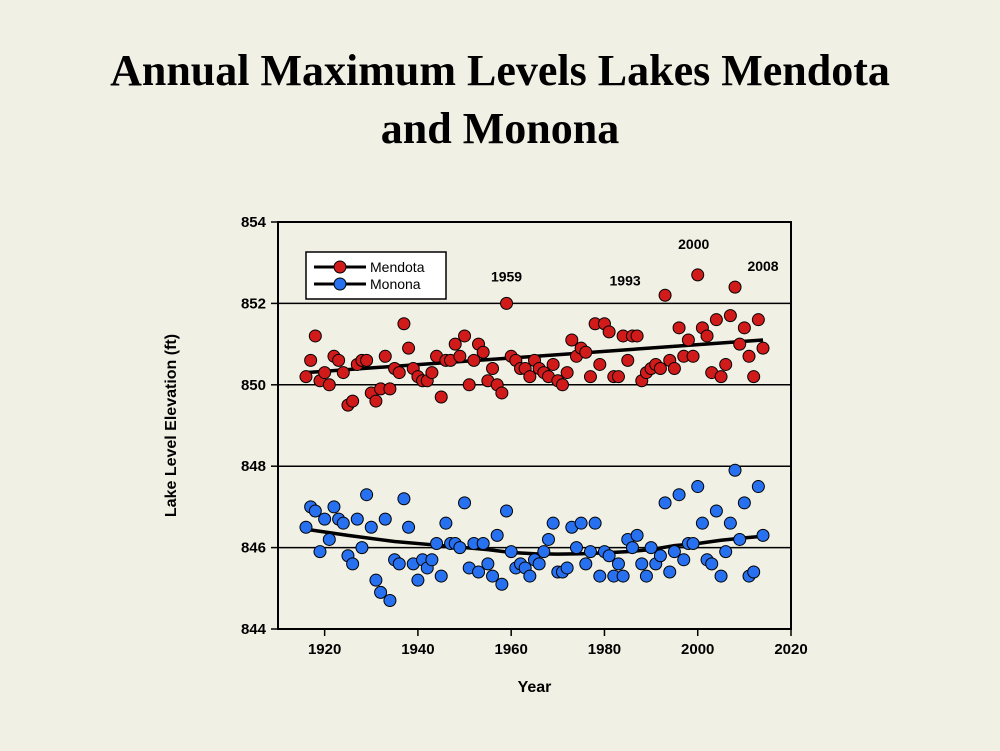 This screenshot has height=751, width=1000. Describe the element at coordinates (253, 548) in the screenshot. I see `y-tick-label-846: 846` at that location.